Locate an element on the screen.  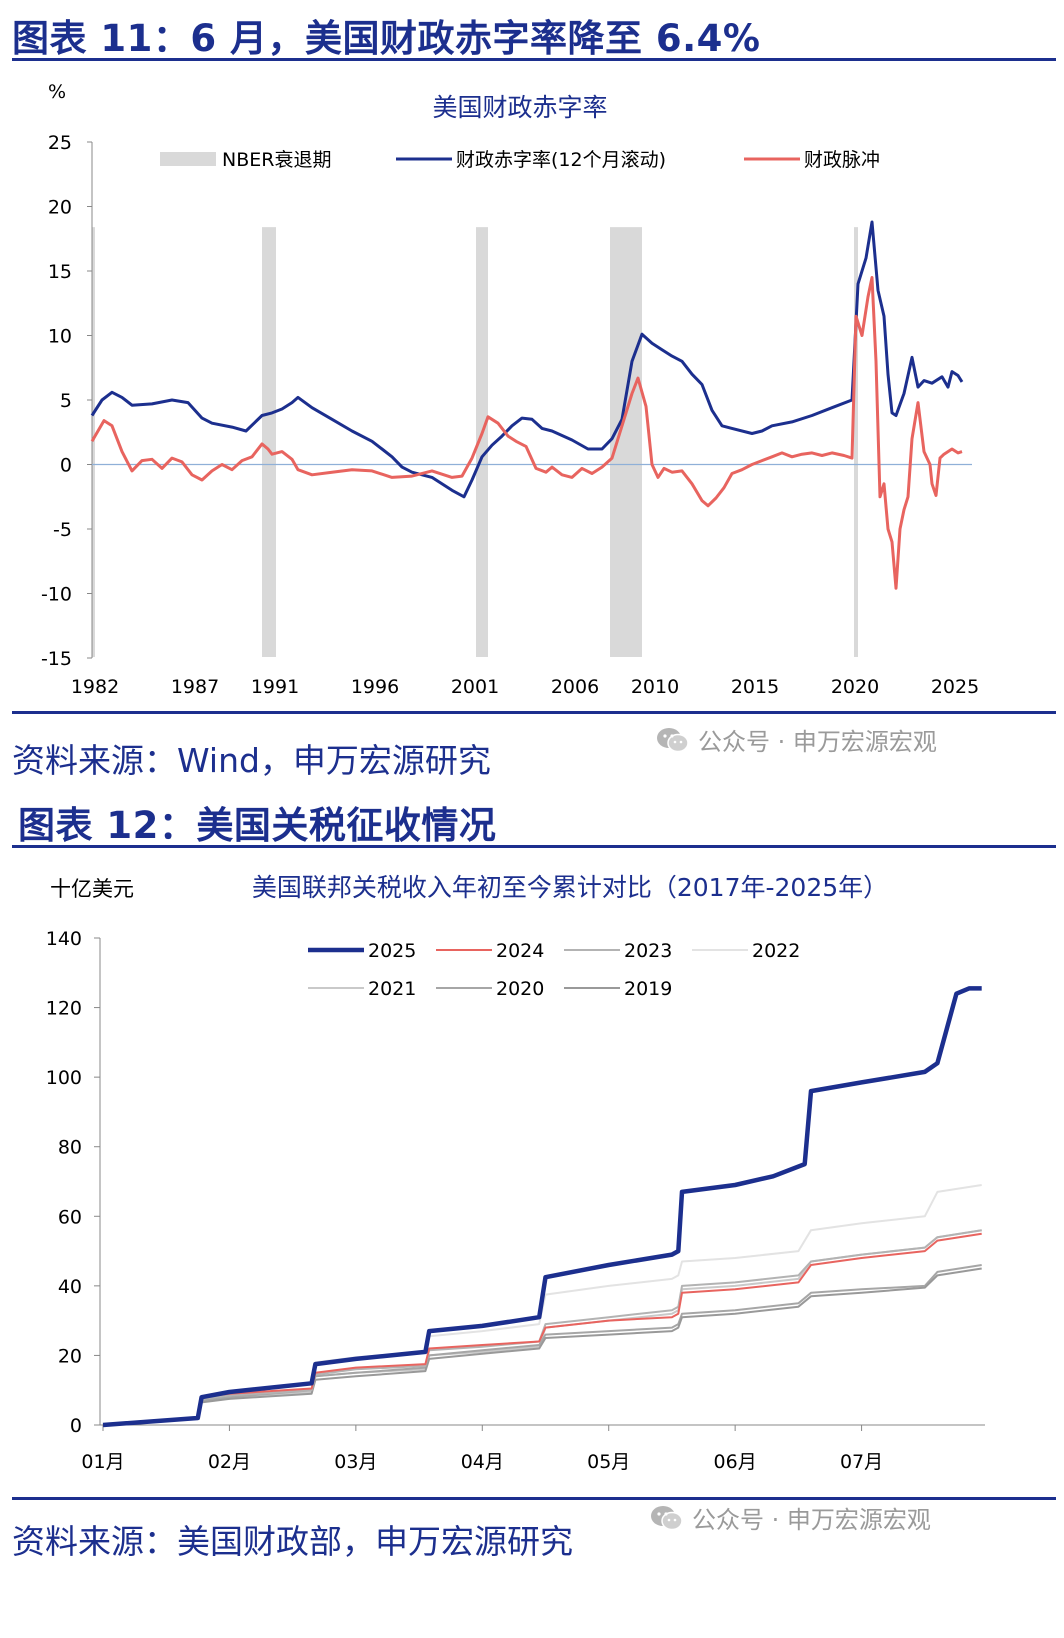
legend-impulse-label: 财政脉冲 is located at coordinates (842, 160).